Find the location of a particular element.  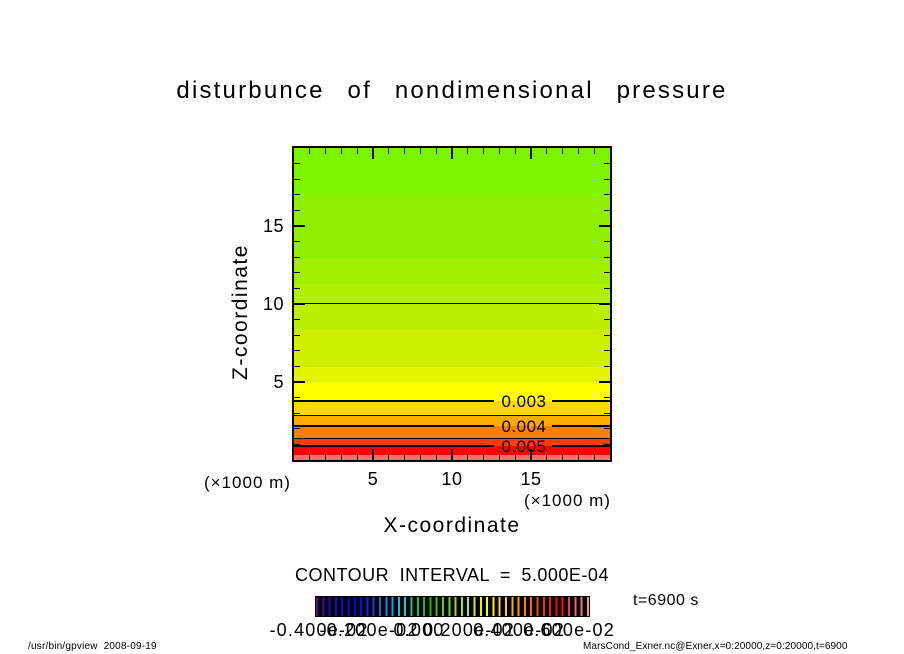

colorbar-stripe-pattern is located at coordinates (452, 606).